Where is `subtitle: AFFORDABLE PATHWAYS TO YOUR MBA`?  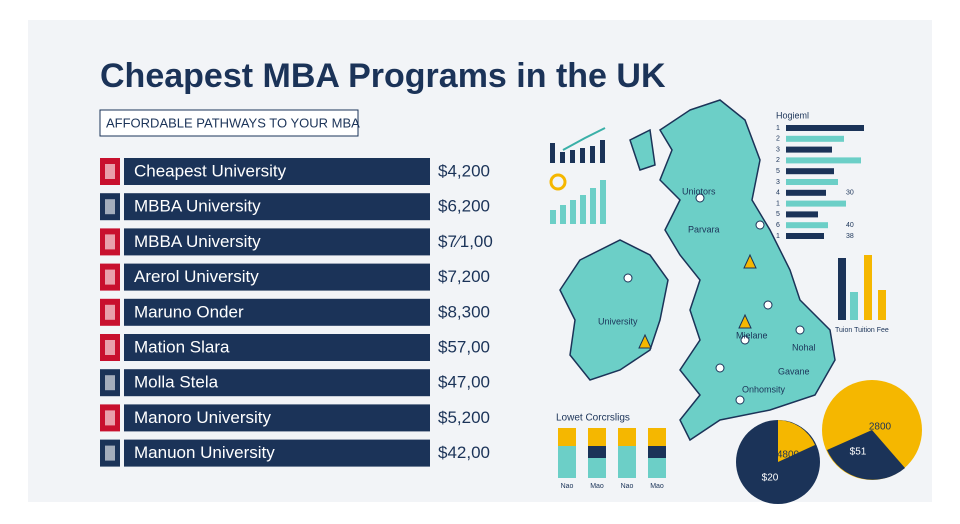
subtitle: AFFORDABLE PATHWAYS TO YOUR MBA is located at coordinates (233, 122).